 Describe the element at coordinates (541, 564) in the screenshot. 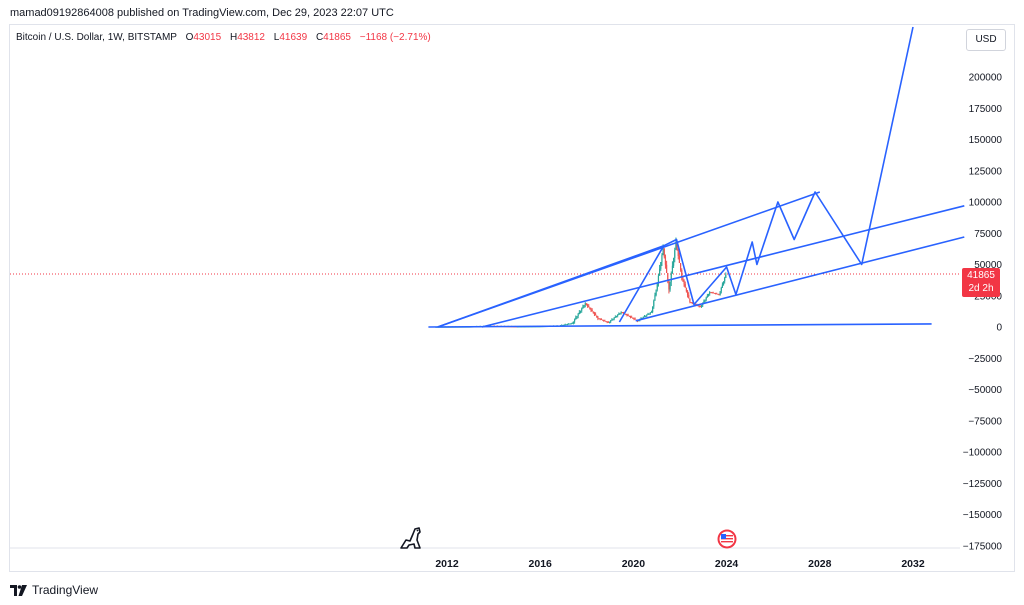

I see `x-tick-label-1: 2016` at that location.